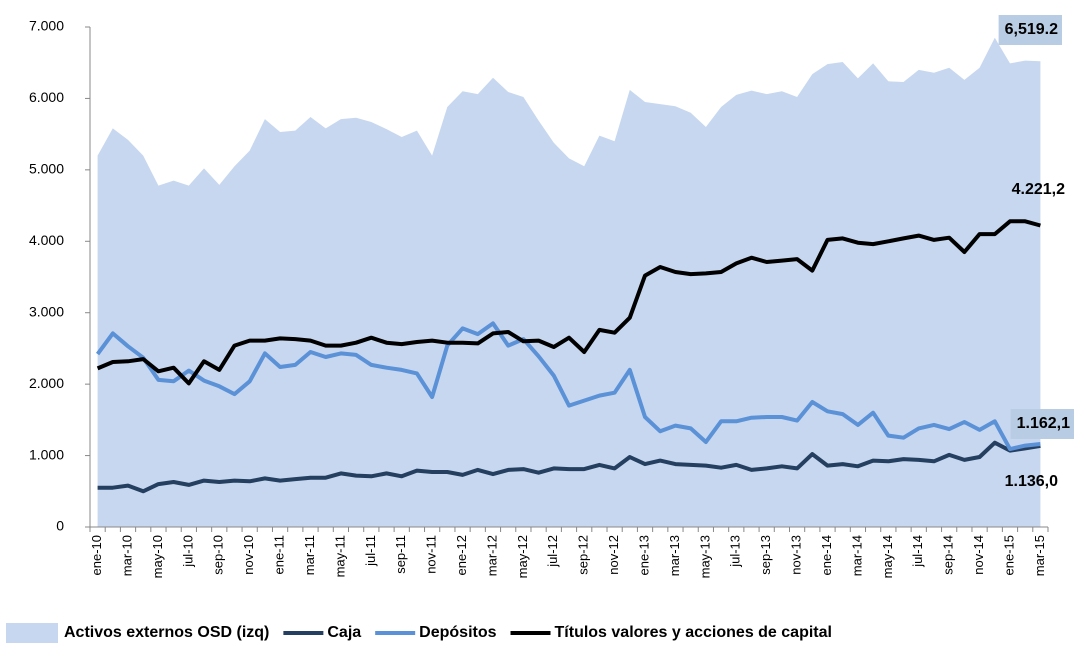  I want to click on x-tick-label: may-14, so click(887, 556).